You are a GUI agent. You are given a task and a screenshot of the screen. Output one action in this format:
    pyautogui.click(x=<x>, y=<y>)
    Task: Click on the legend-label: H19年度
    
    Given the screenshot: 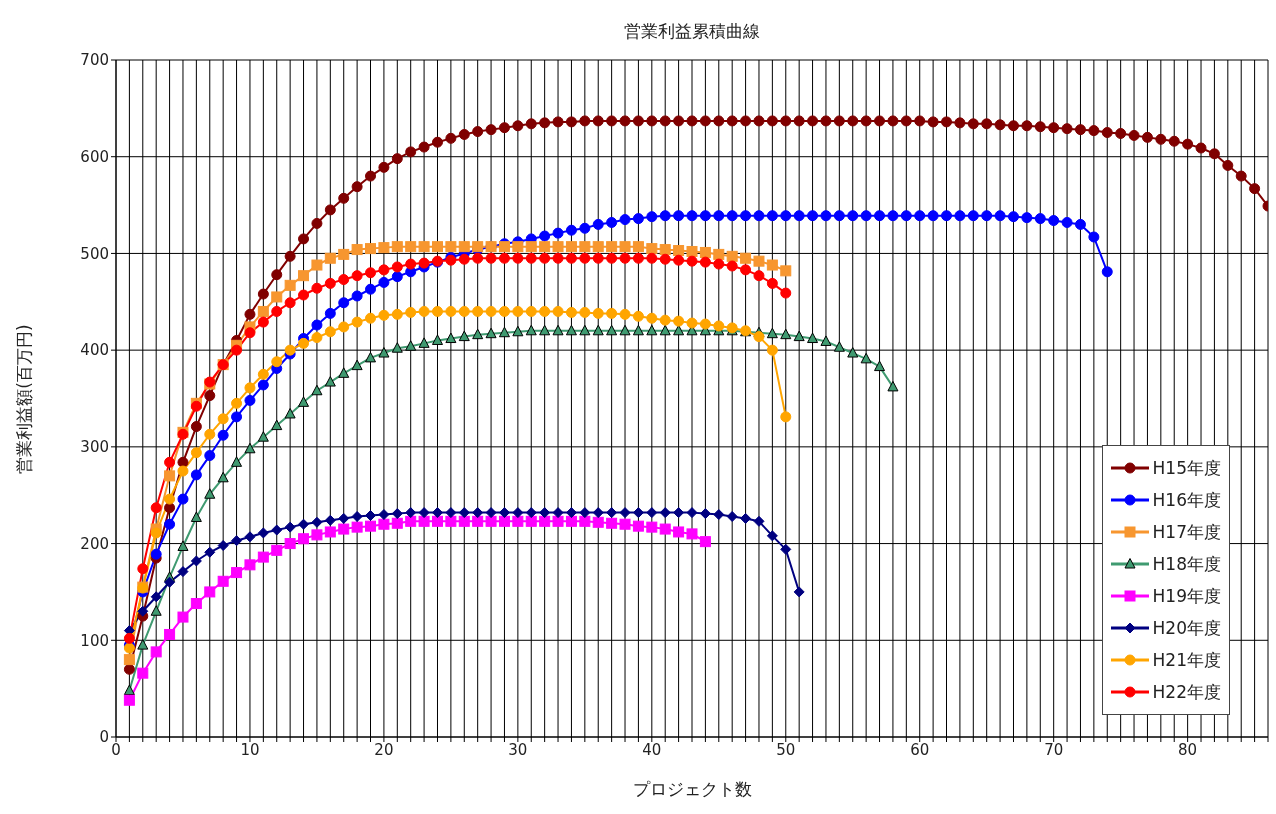 What is the action you would take?
    pyautogui.click(x=1186, y=596)
    